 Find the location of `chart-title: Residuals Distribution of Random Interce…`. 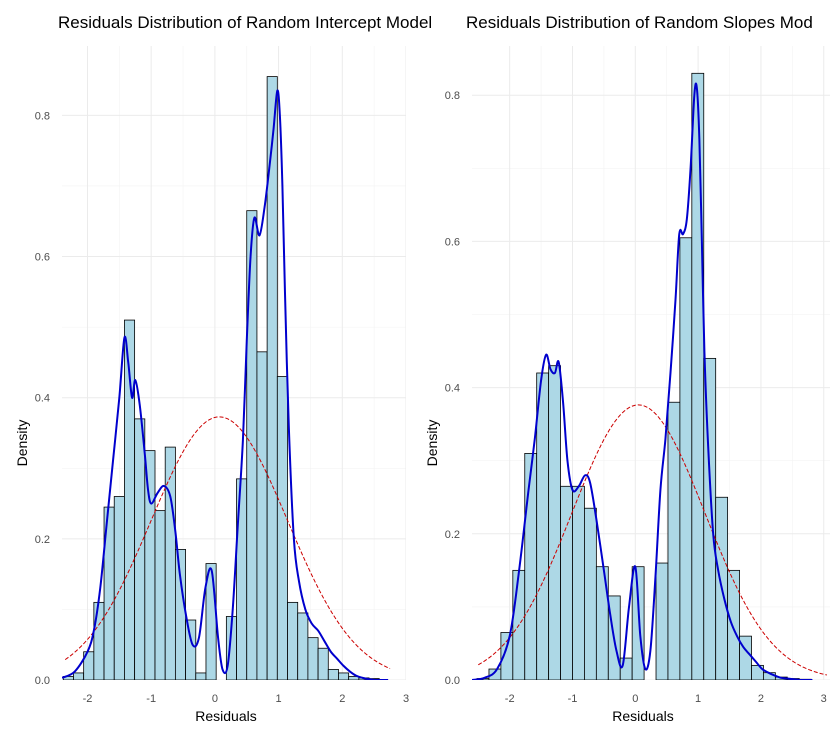

chart-title: Residuals Distribution of Random Interce… is located at coordinates (245, 22).